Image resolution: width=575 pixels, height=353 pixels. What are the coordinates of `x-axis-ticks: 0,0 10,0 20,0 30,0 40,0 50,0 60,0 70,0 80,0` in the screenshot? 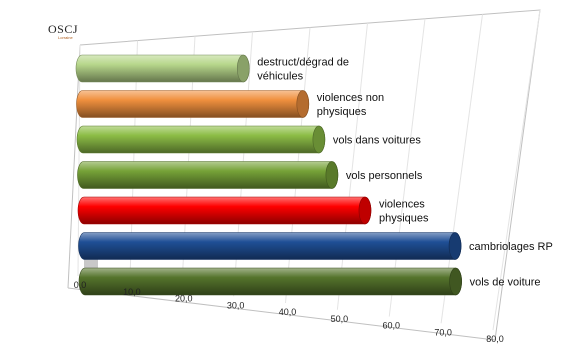 It's located at (289, 312).